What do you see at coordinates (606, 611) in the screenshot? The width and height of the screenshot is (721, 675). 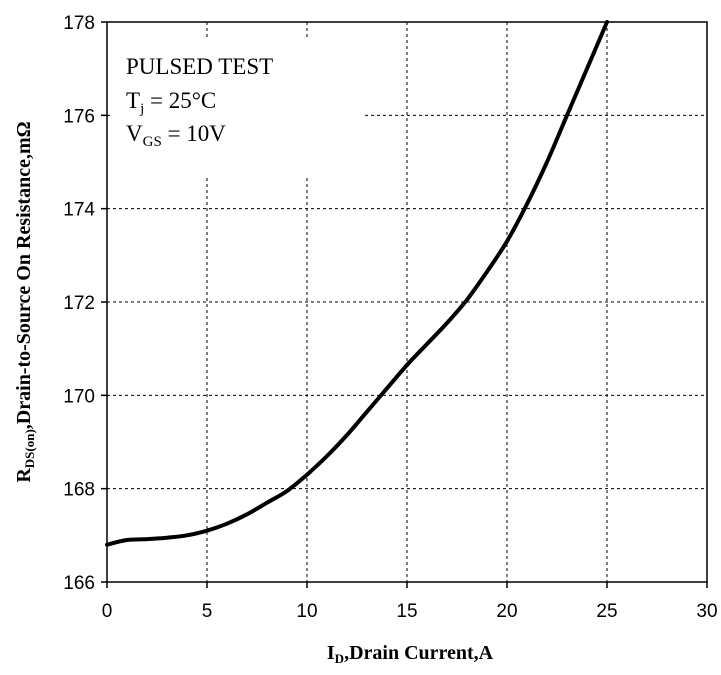 I see `x-tick-label: 25` at bounding box center [606, 611].